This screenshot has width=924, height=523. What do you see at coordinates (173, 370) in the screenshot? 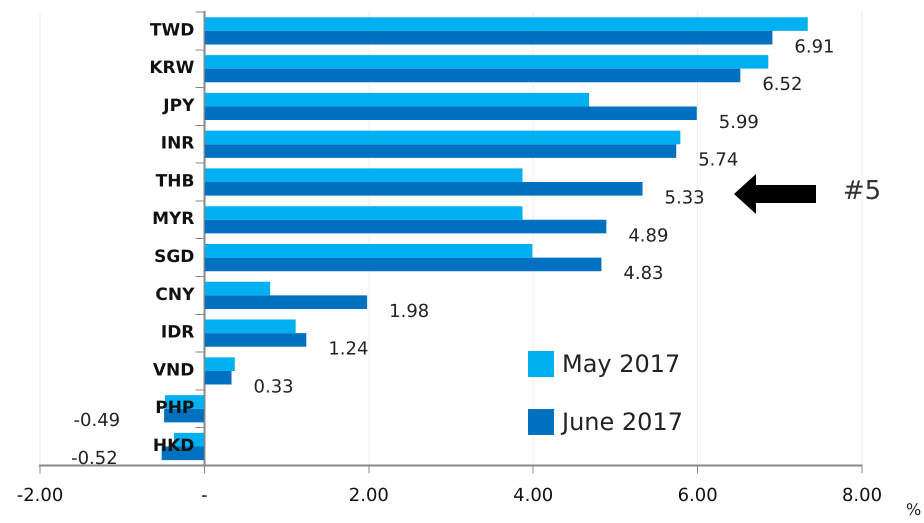
I see `y-tick-label: VND` at bounding box center [173, 370].